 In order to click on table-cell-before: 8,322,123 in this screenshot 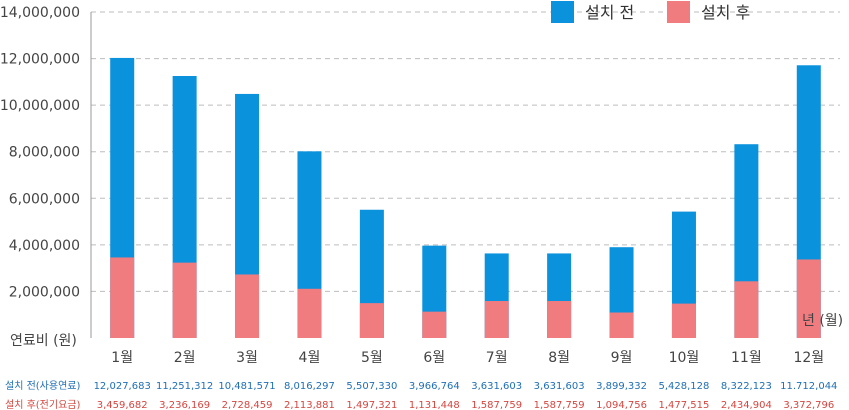, I will do `click(746, 386)`.